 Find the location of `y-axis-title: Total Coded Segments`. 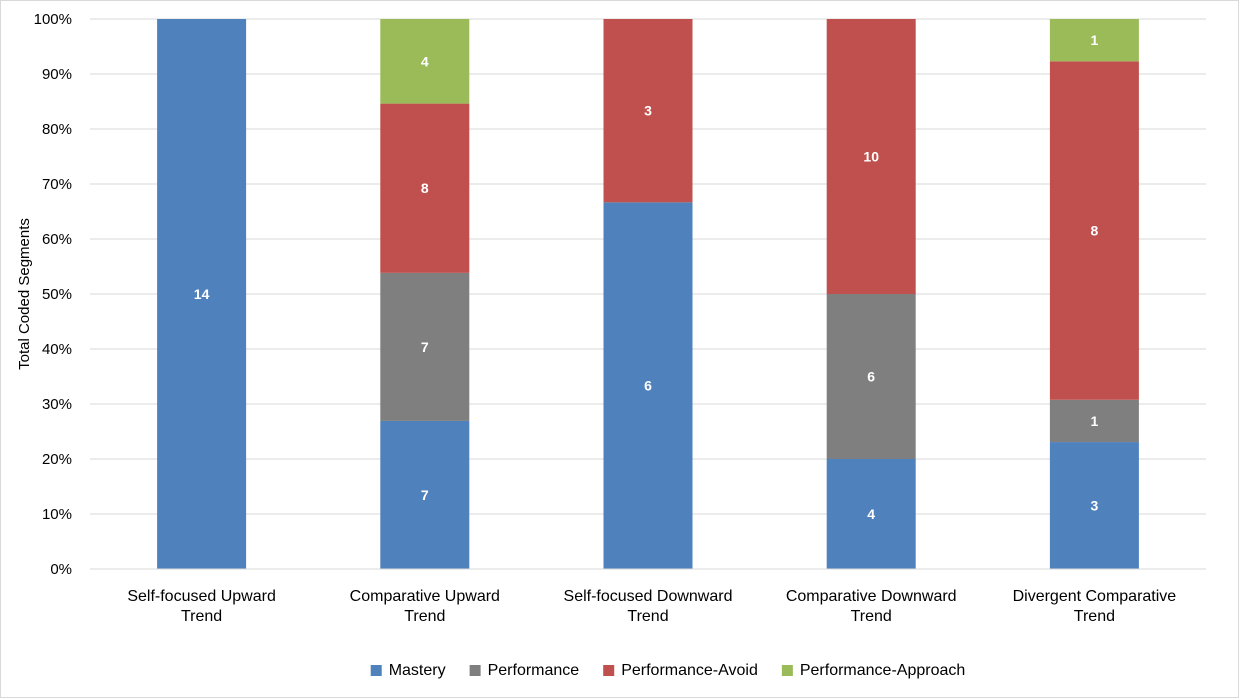

y-axis-title: Total Coded Segments is located at coordinates (24, 294).